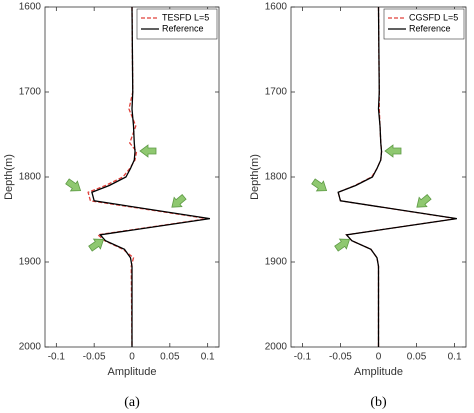  Describe the element at coordinates (126, 198) in the screenshot. I see `arrows-a` at that location.